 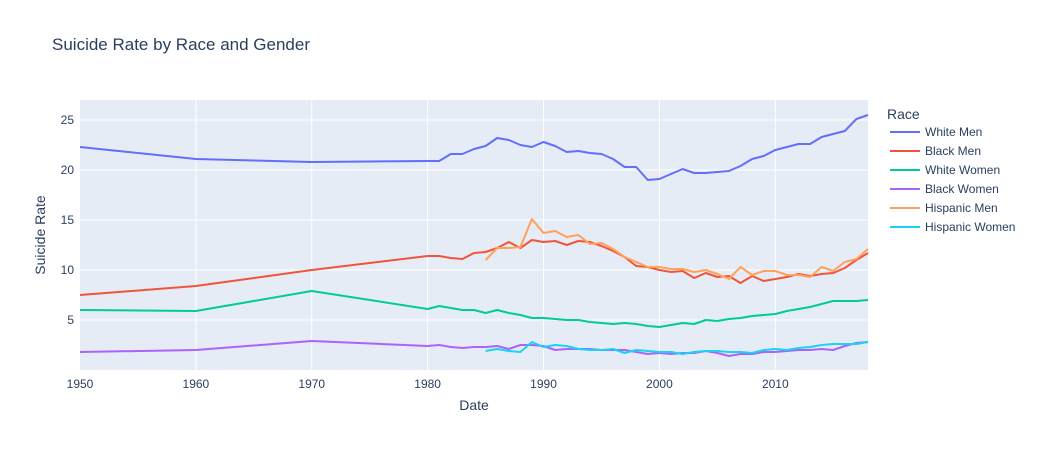 What do you see at coordinates (474, 147) in the screenshot?
I see `series-line-white-men` at bounding box center [474, 147].